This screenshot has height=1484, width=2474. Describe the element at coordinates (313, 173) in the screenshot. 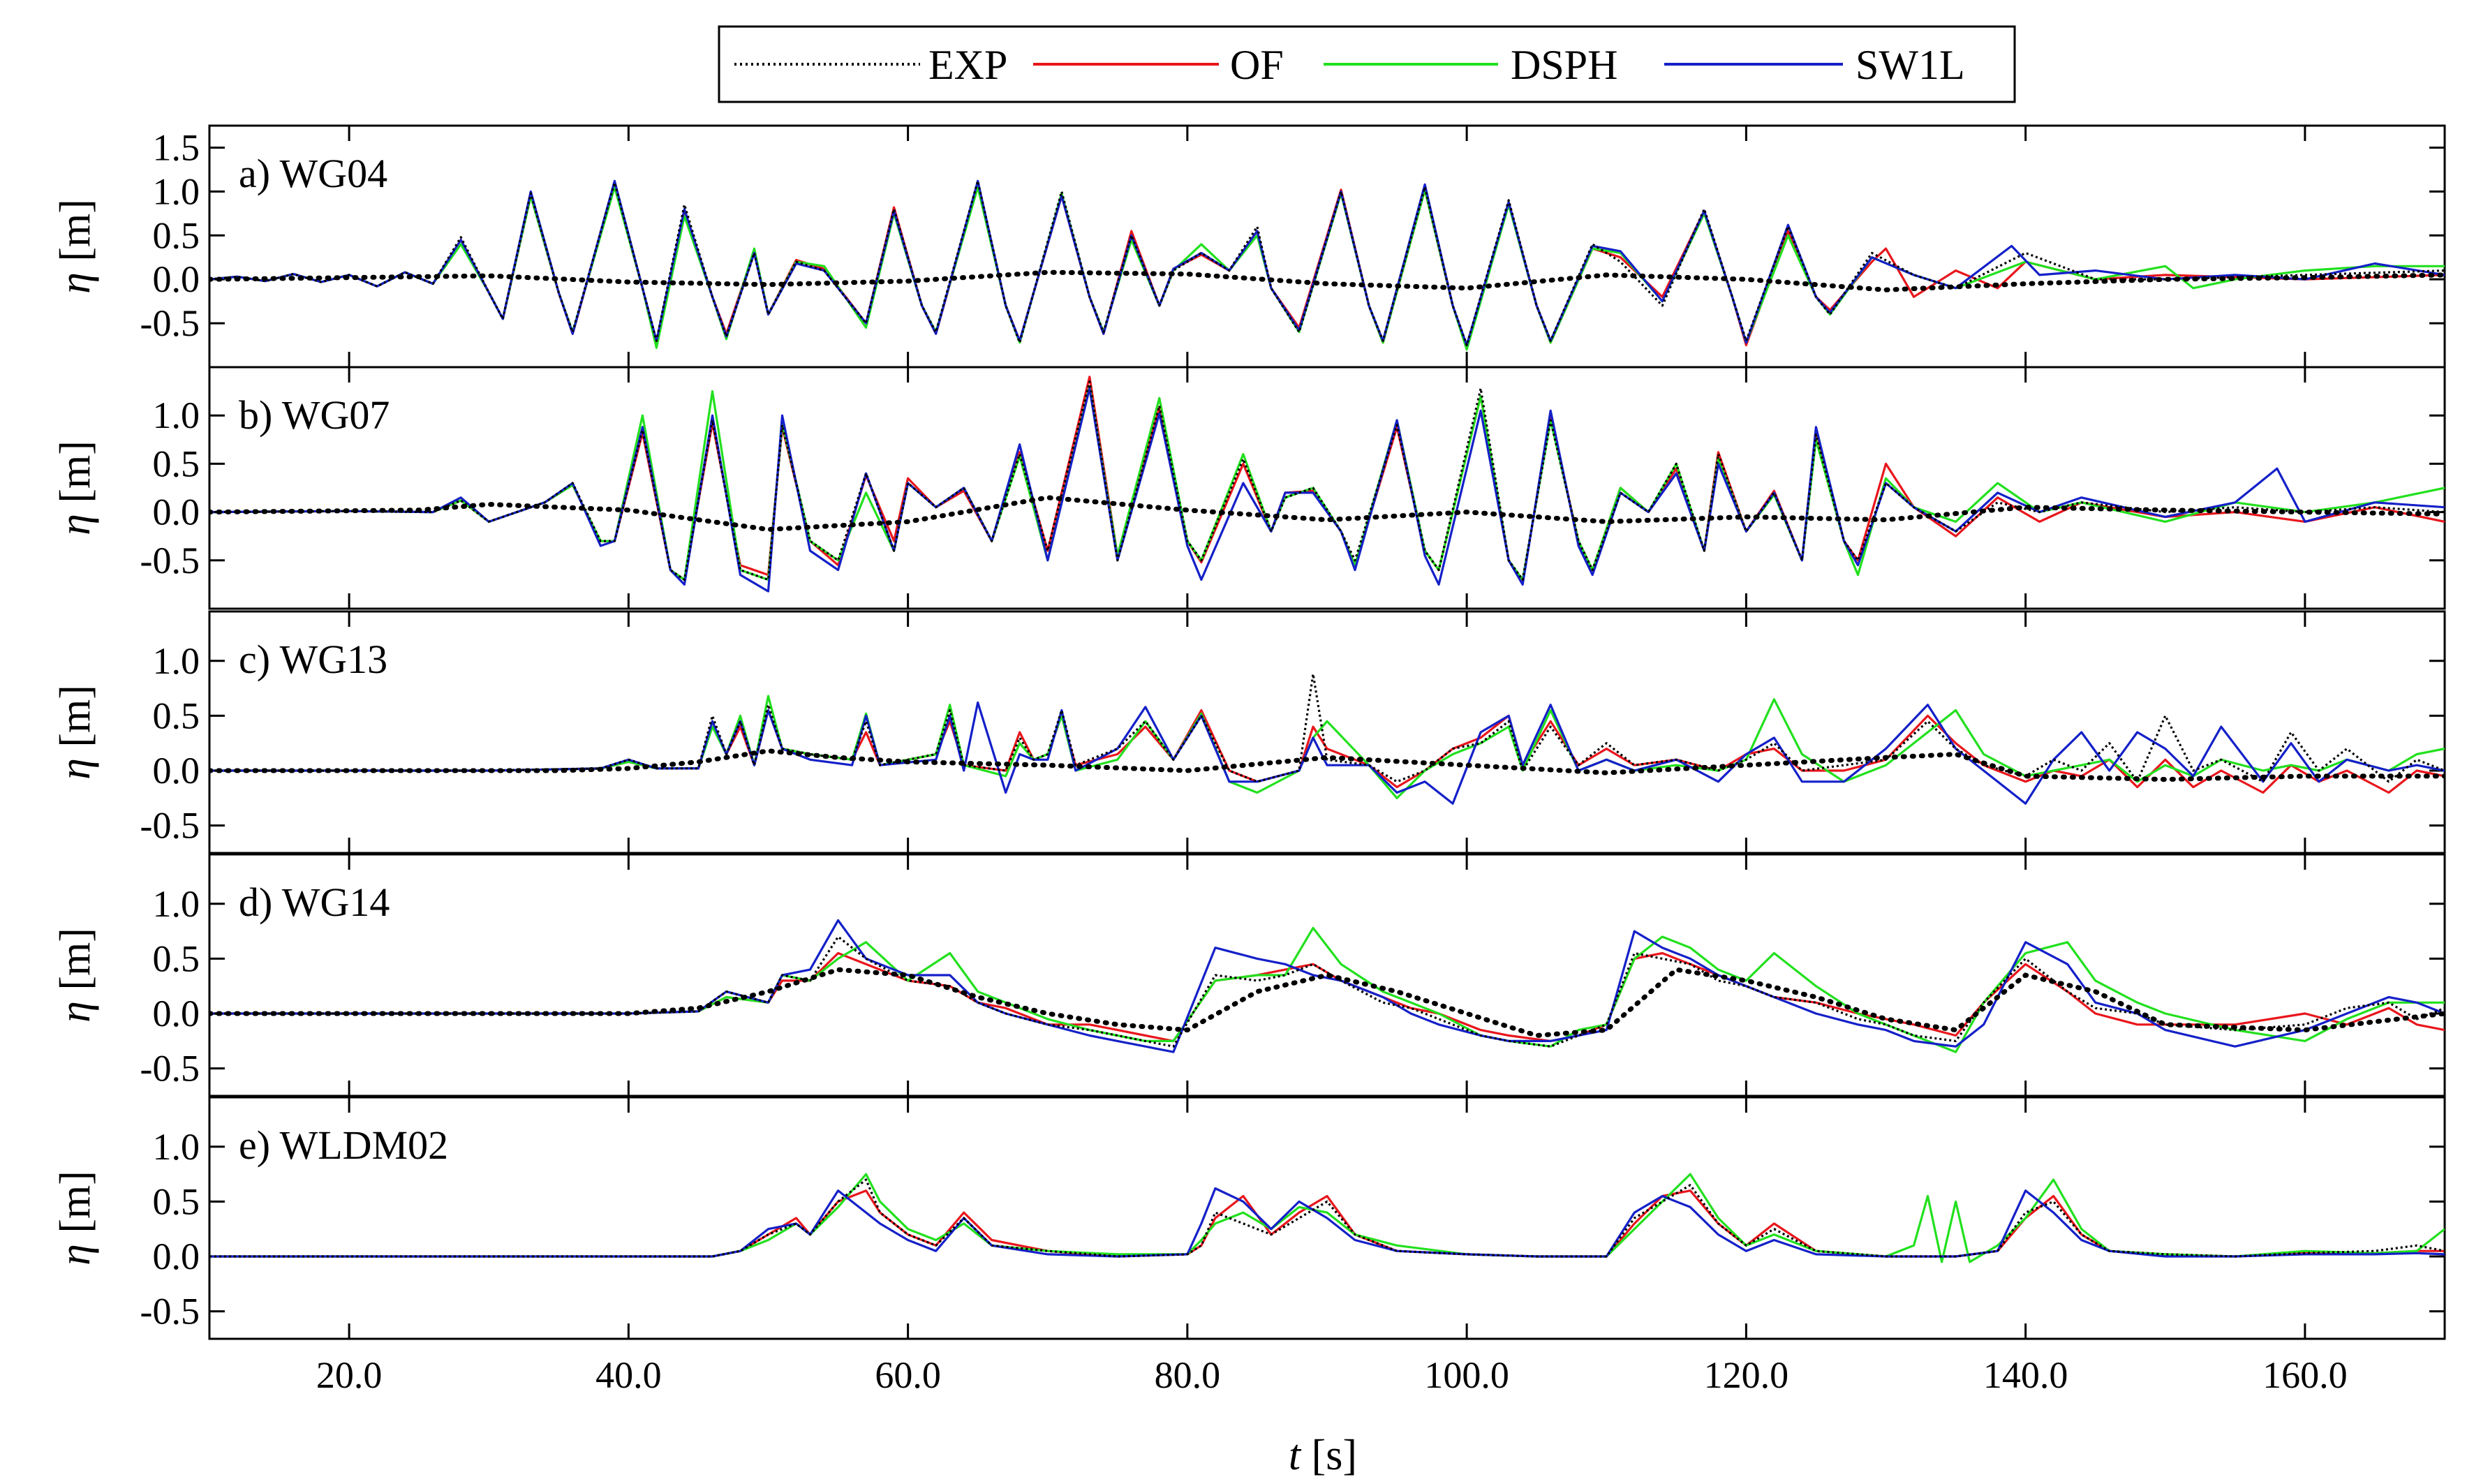

I see `panel-label: a) WG04` at that location.